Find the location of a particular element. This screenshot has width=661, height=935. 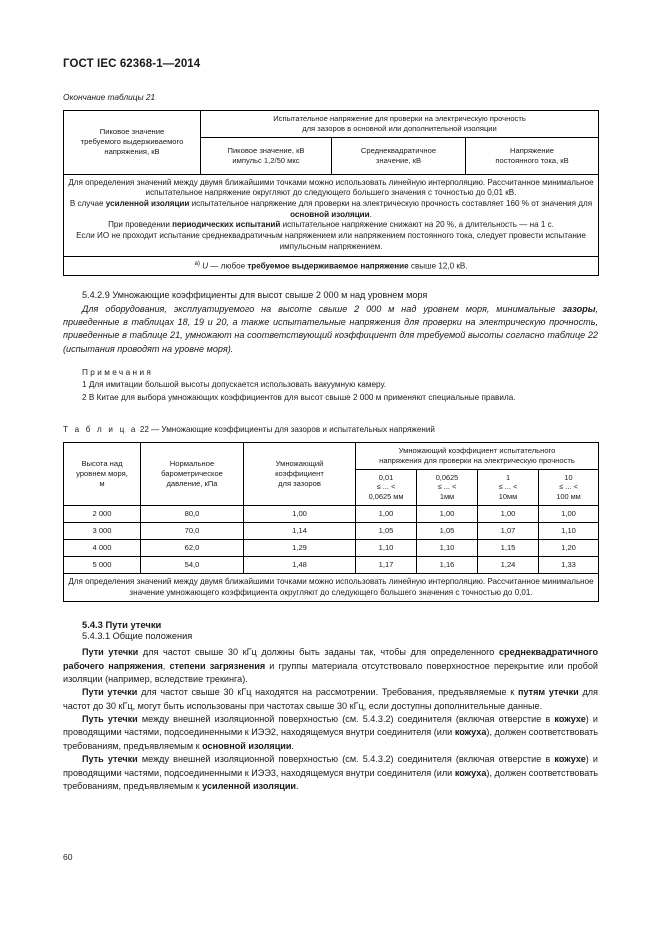

t22-r1-v2: 1,05 is located at coordinates (447, 530).